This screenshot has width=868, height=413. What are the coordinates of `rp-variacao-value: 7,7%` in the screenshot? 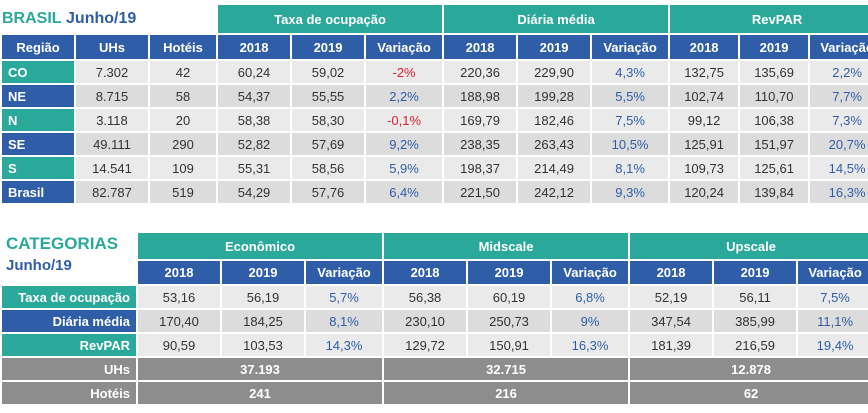 It's located at (839, 96).